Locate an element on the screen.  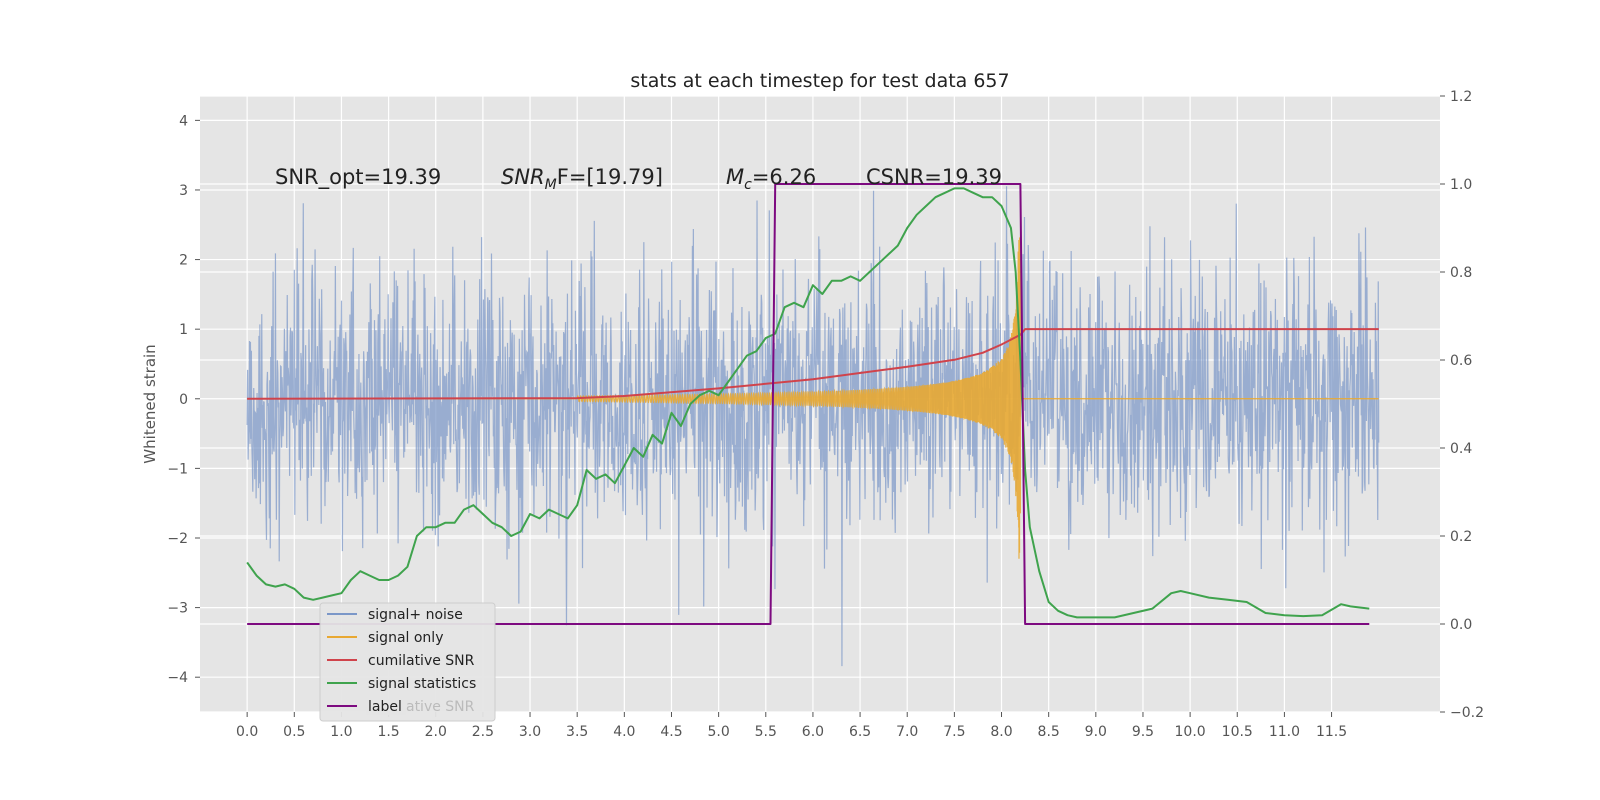
x-tick-label: 2.0 is located at coordinates (436, 732).